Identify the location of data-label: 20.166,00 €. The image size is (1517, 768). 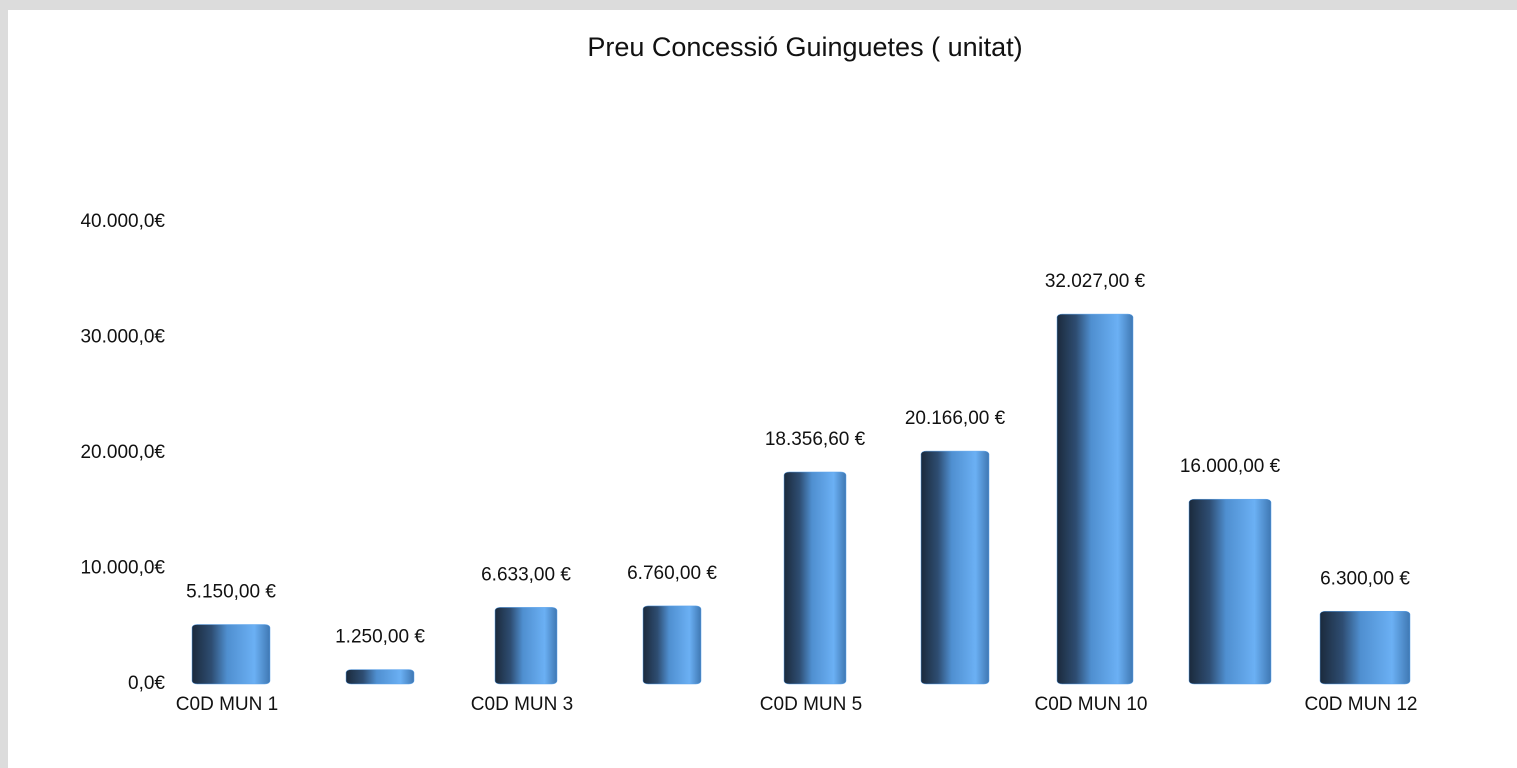
(955, 418).